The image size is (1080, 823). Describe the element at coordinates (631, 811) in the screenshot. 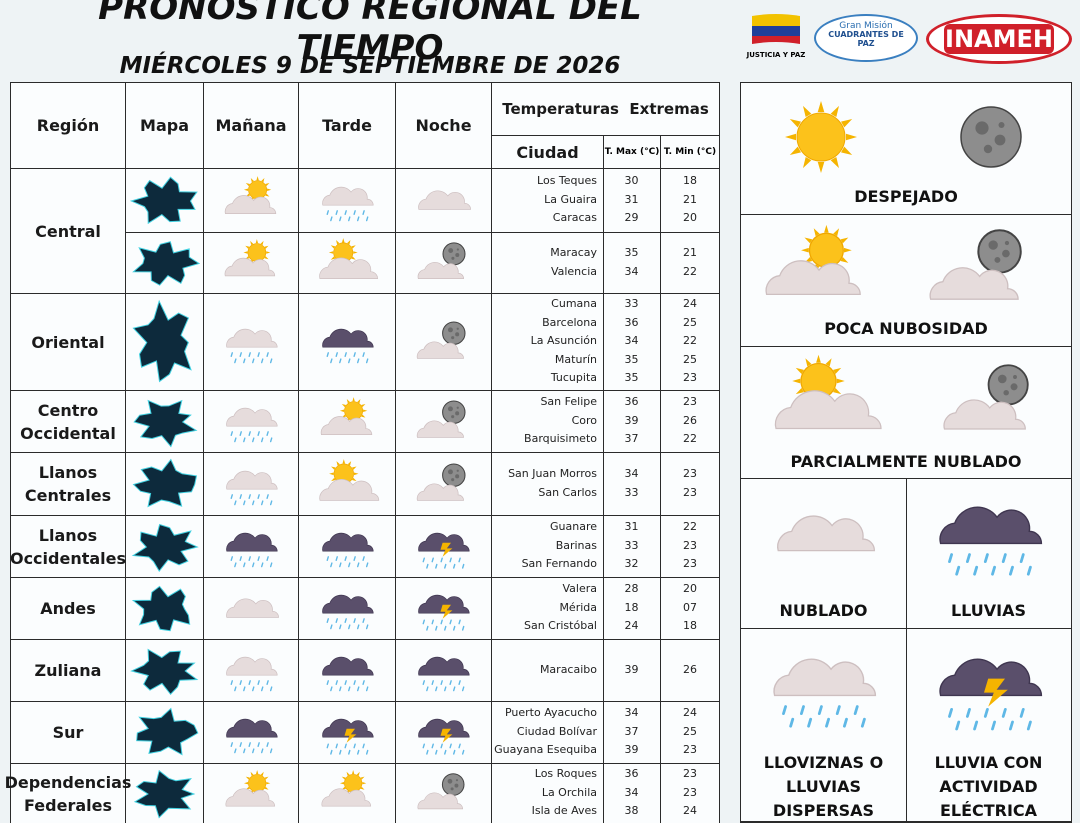

I see `max-temperature: 38` at that location.